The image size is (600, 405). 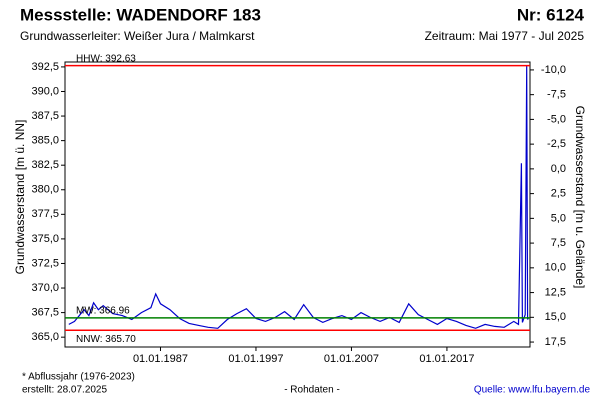 What do you see at coordinates (160, 359) in the screenshot?
I see `x-tick-label: 01.01.1987` at bounding box center [160, 359].